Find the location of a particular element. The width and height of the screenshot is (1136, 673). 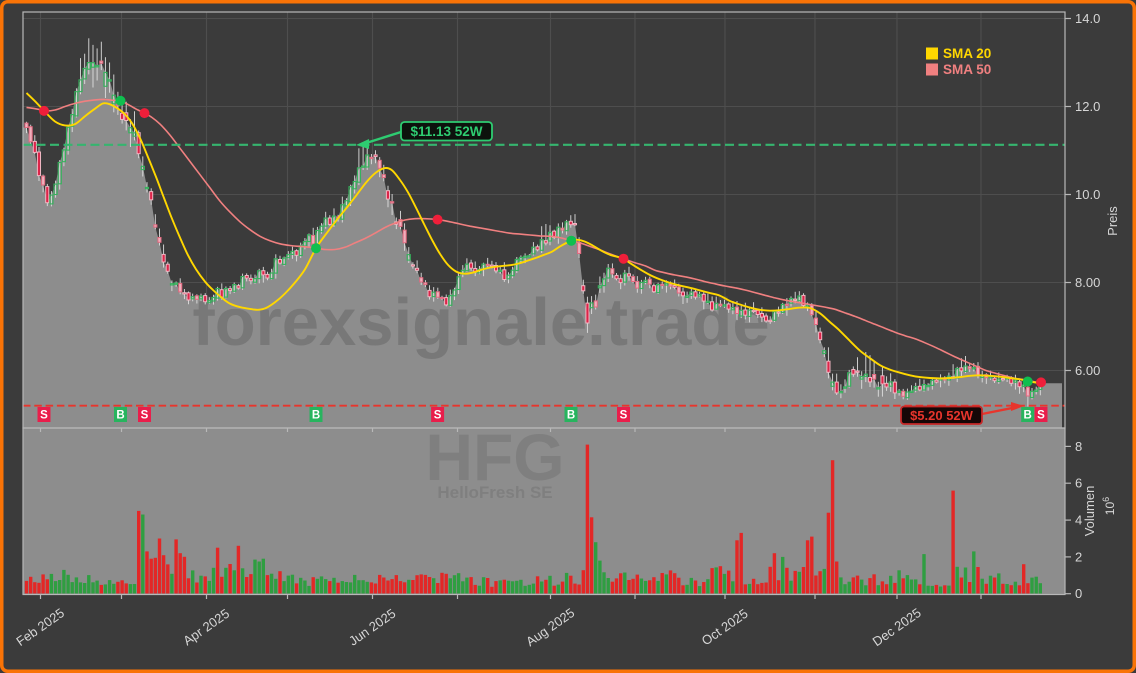

svg-text: 2 is located at coordinates (1078, 556).